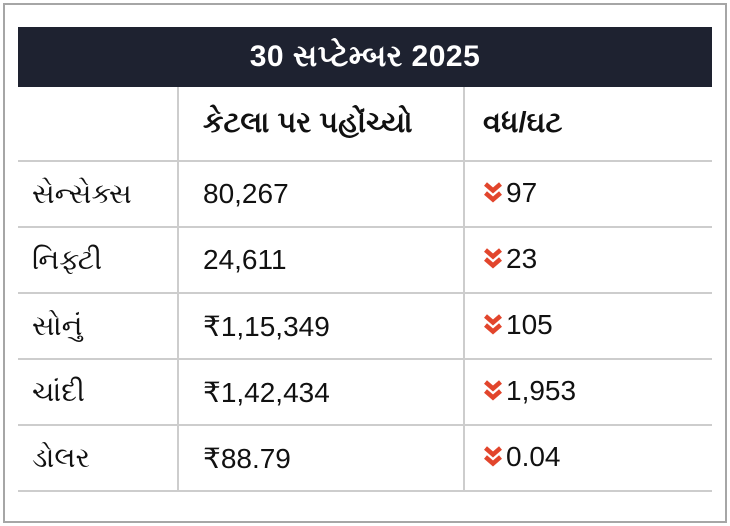 This screenshot has width=730, height=526. I want to click on instrument-name: નિફ્ટી, so click(98, 260).